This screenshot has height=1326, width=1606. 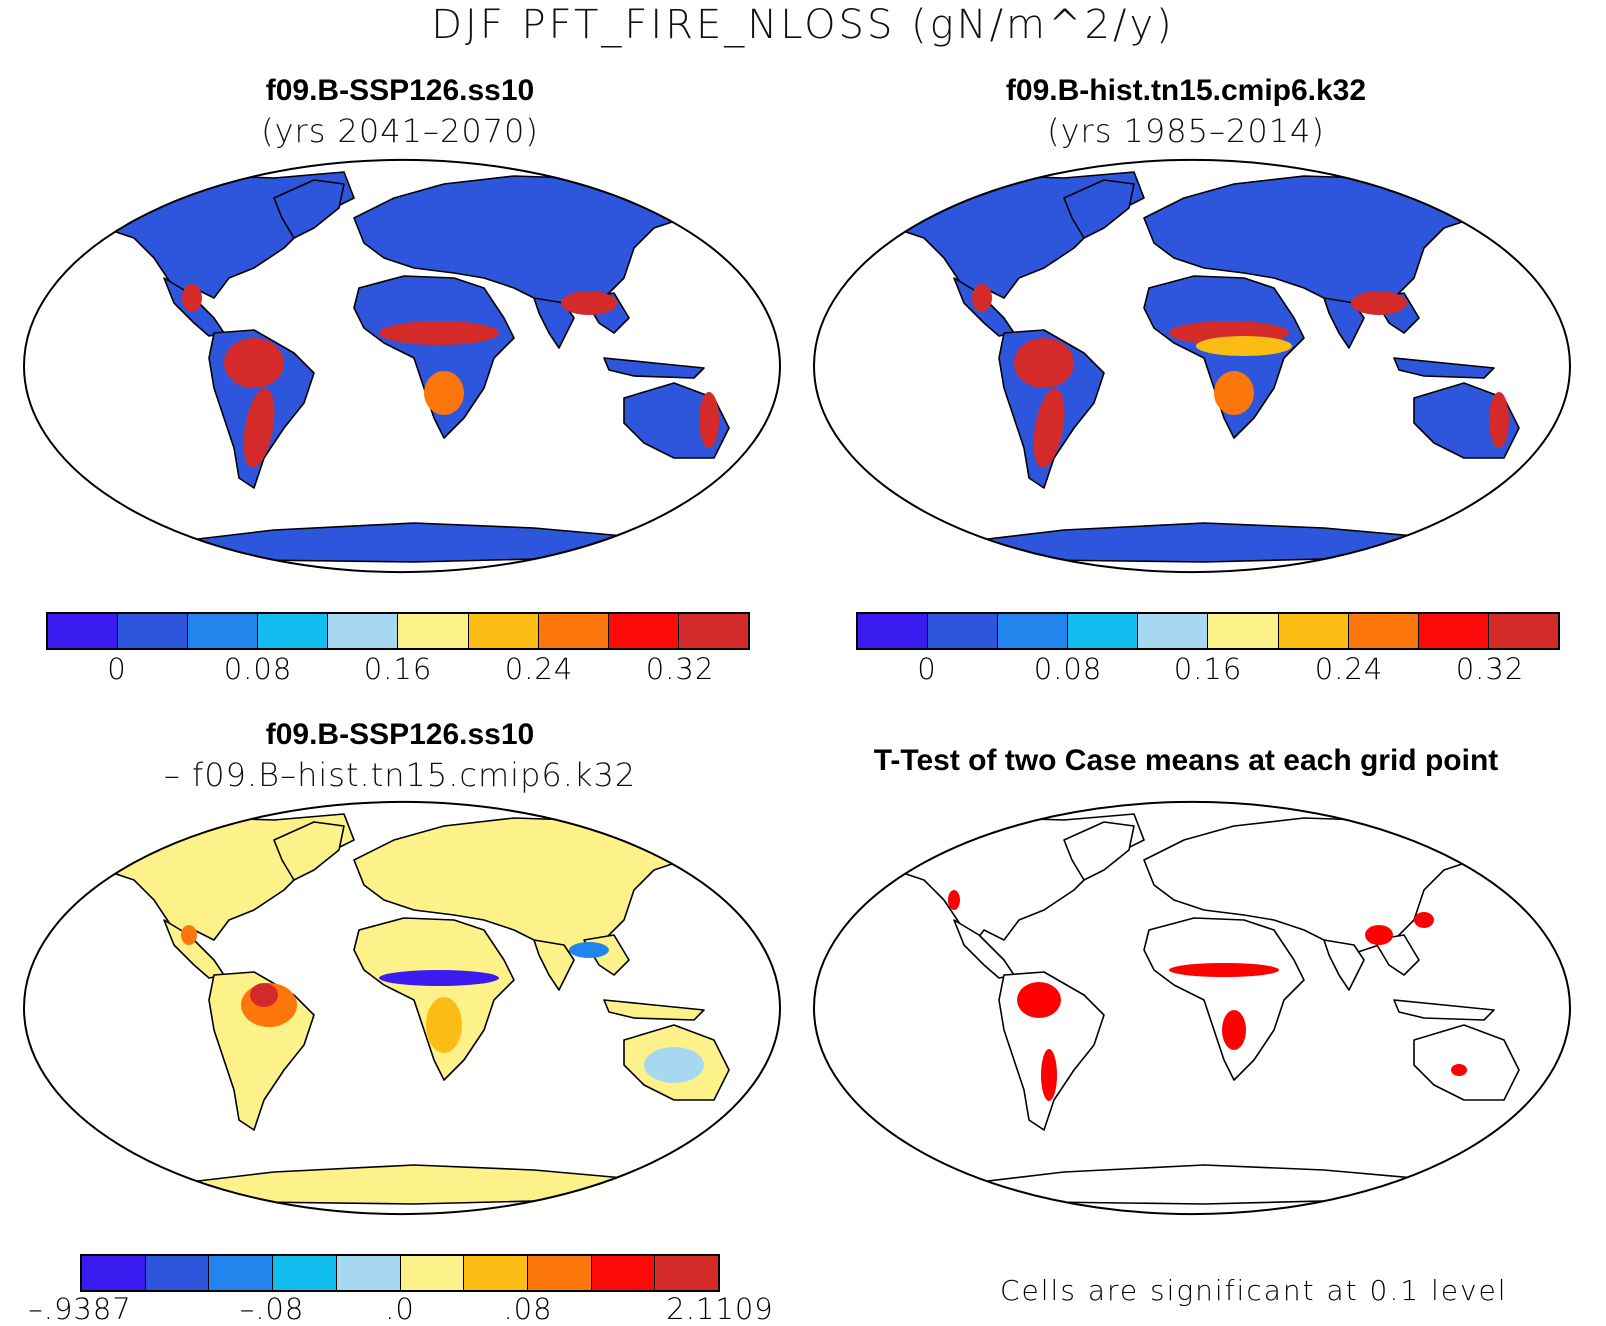 What do you see at coordinates (1186, 90) in the screenshot?
I see `panel2-title: f09.B-hist.tn15.cmip6.k32` at bounding box center [1186, 90].